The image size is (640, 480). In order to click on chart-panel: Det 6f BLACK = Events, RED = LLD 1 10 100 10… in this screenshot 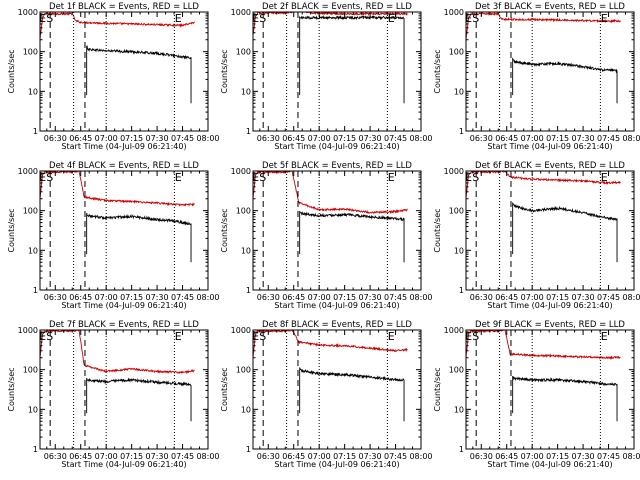, I will do `click(536, 235)`.